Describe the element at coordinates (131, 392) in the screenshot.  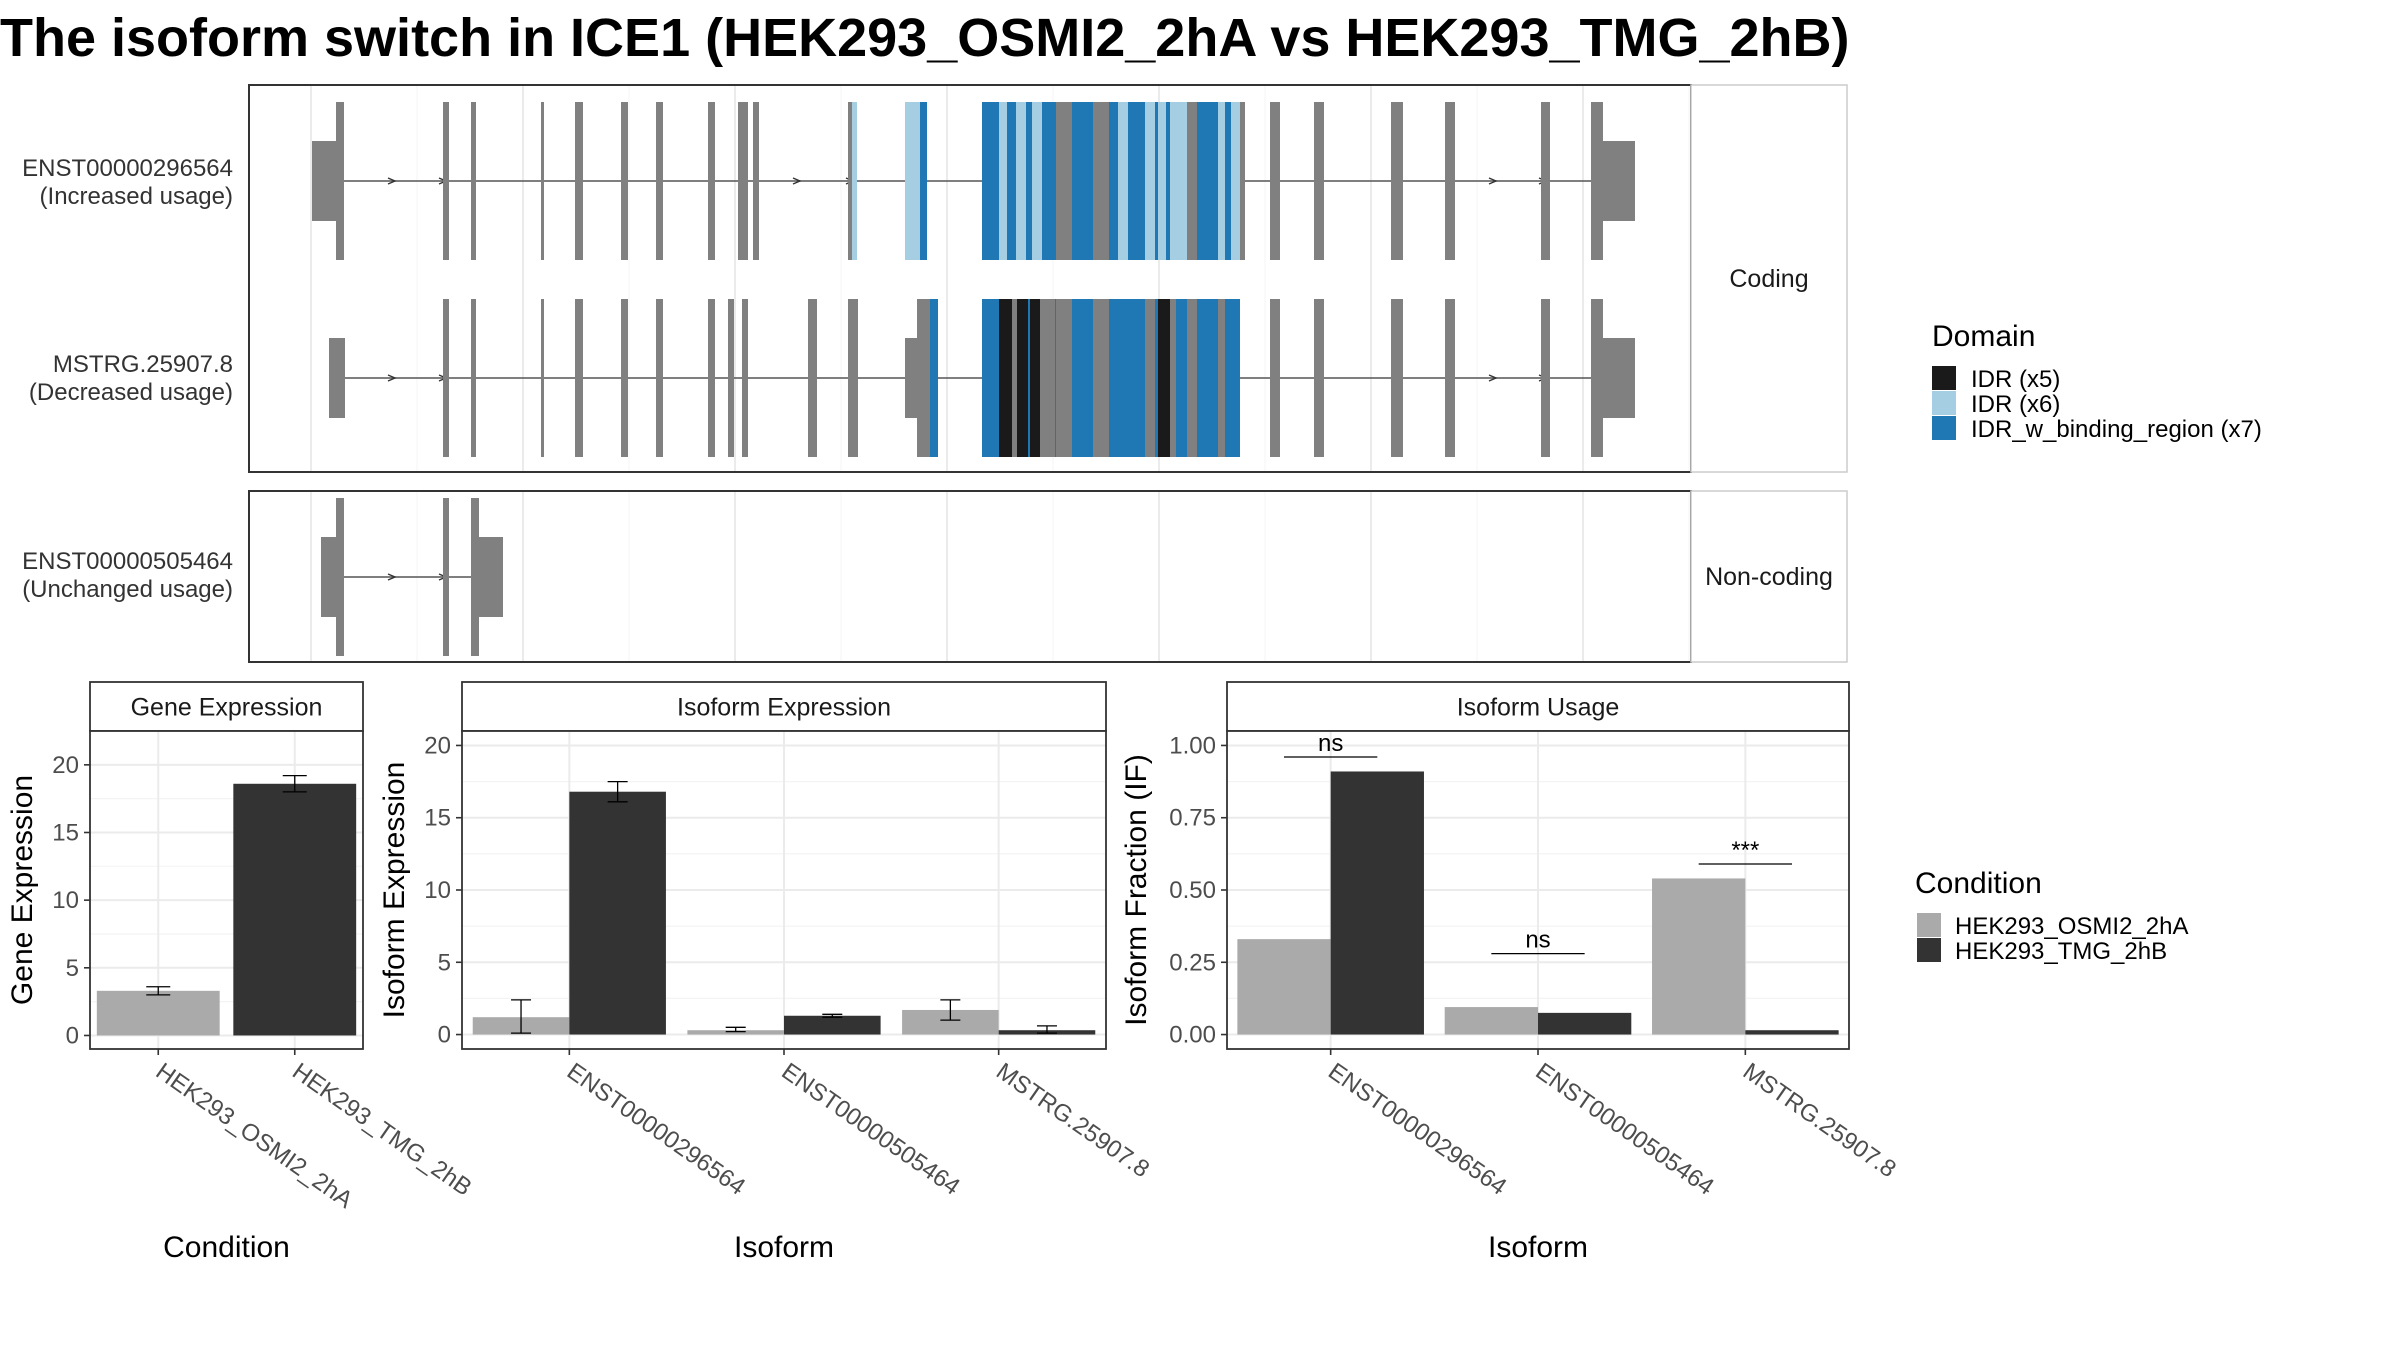
I see `transcript-label-2-usage: (Decreased usage)` at that location.